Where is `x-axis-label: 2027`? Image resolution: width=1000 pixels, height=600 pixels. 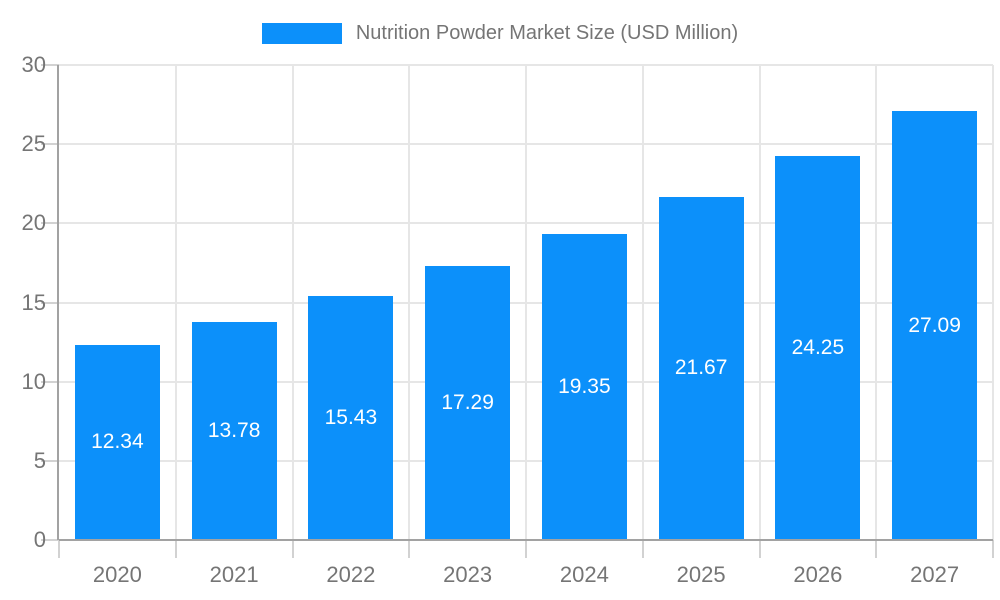 x-axis-label: 2027 is located at coordinates (935, 574).